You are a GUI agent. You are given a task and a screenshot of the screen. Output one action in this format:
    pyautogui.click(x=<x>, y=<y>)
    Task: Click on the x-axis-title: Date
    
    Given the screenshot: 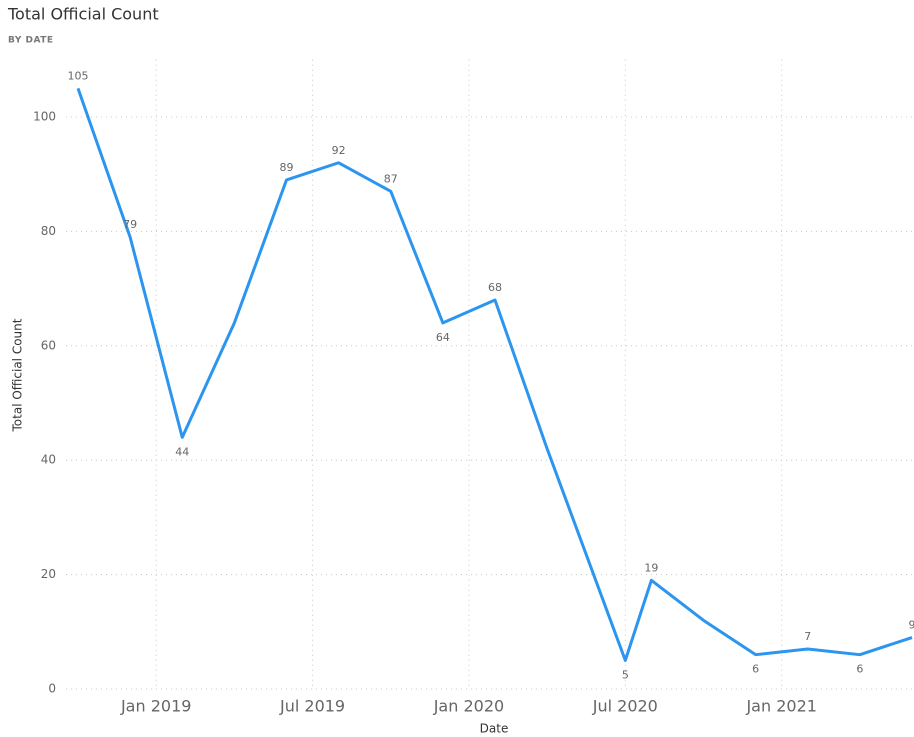 What is the action you would take?
    pyautogui.click(x=494, y=729)
    